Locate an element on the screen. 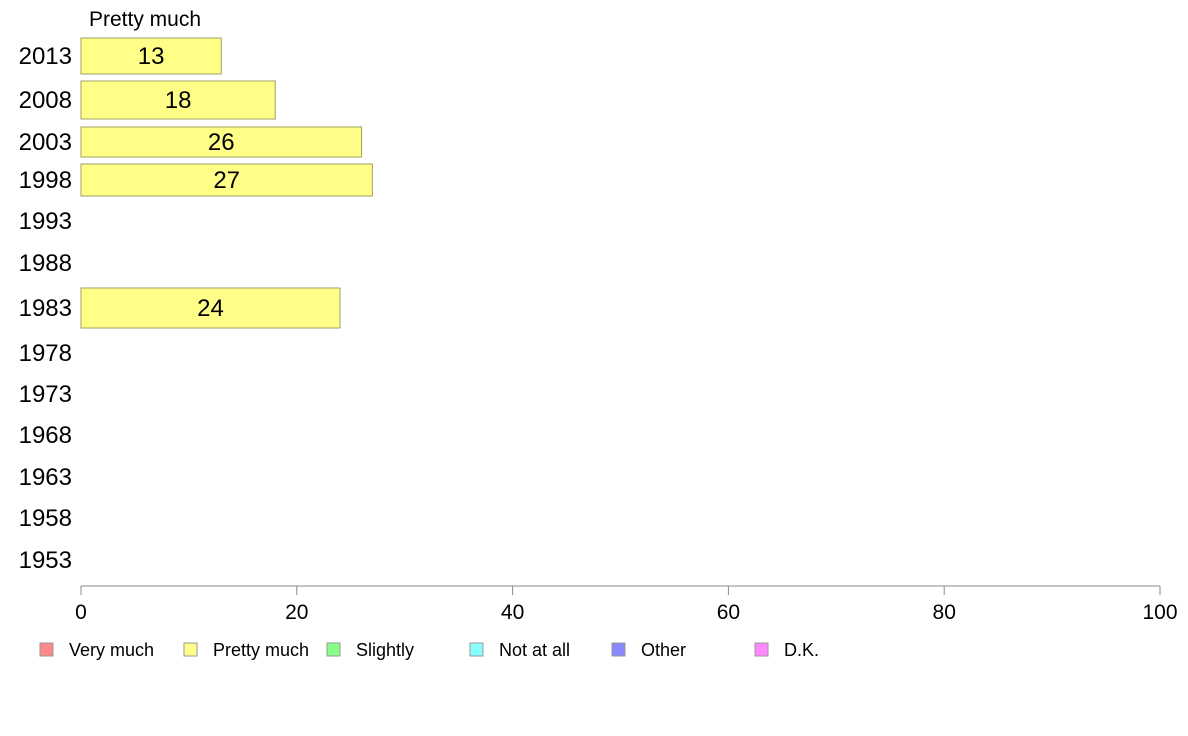 The image size is (1188, 736). legend-label-1: Pretty much is located at coordinates (261, 650).